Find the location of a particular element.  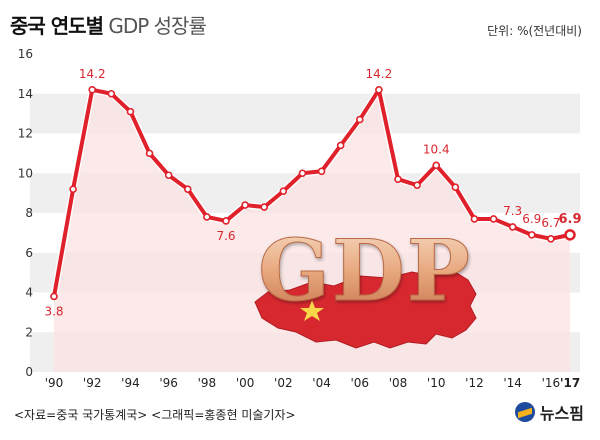

y-tick-label: 12 is located at coordinates (25, 134).